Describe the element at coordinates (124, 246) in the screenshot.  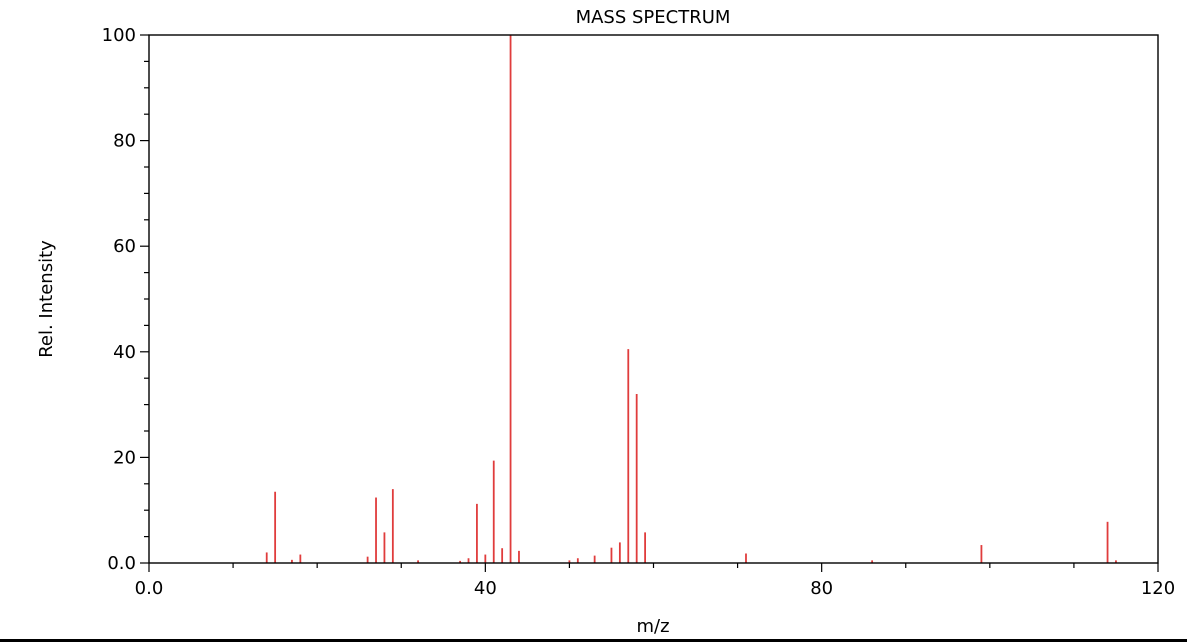
I see `y-tick-label: 60` at that location.